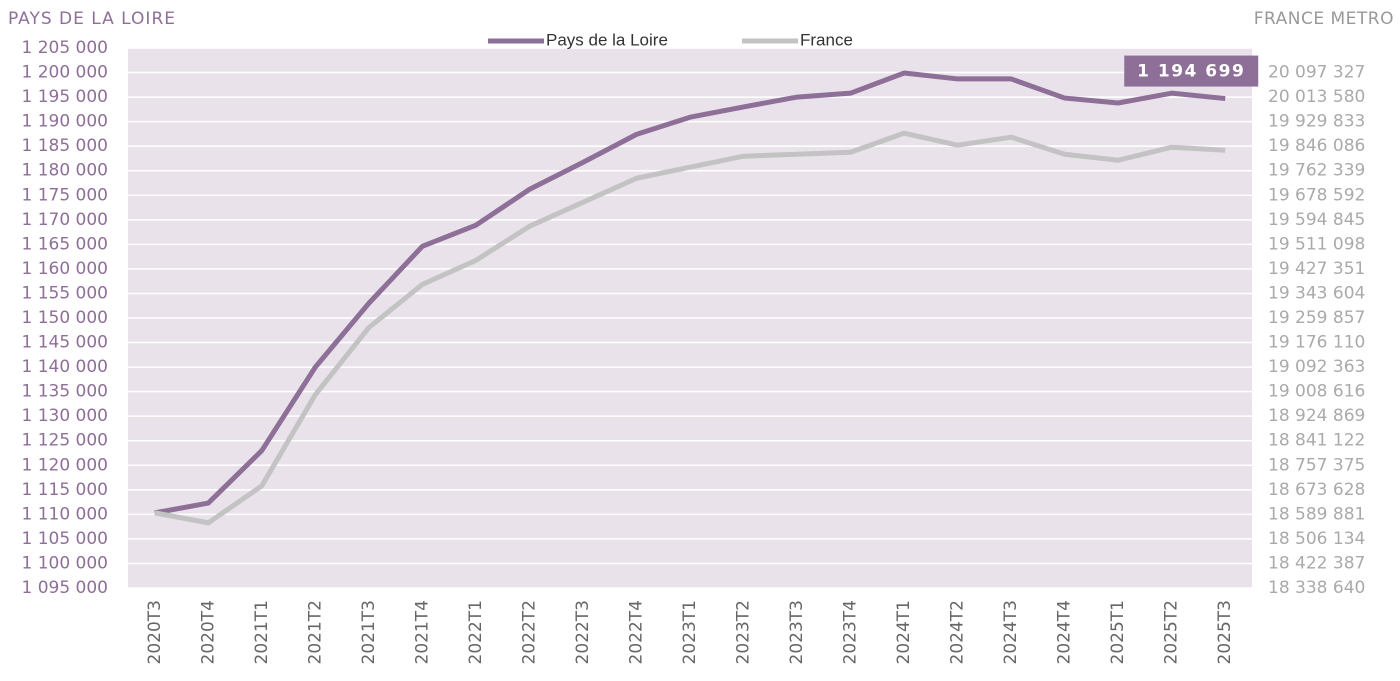 Image resolution: width=1400 pixels, height=681 pixels. Describe the element at coordinates (369, 632) in the screenshot. I see `x-tick-label: 2021T3` at that location.